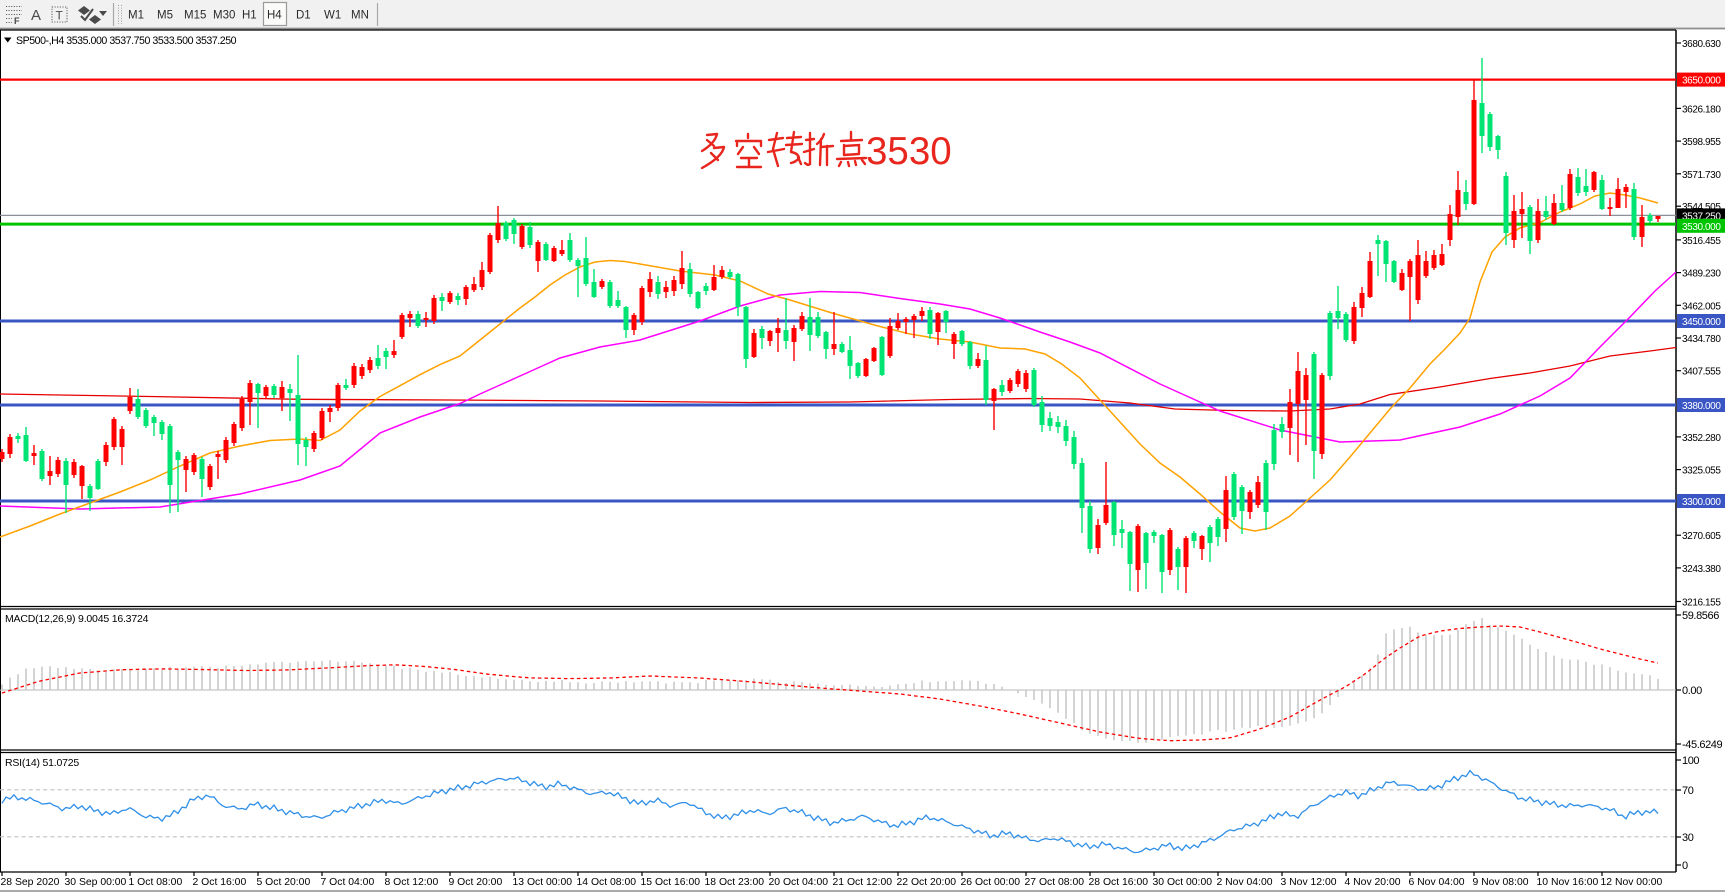 Image resolution: width=1725 pixels, height=892 pixels. What do you see at coordinates (30, 882) in the screenshot?
I see `svg-text: 28 Sep 2020` at bounding box center [30, 882].